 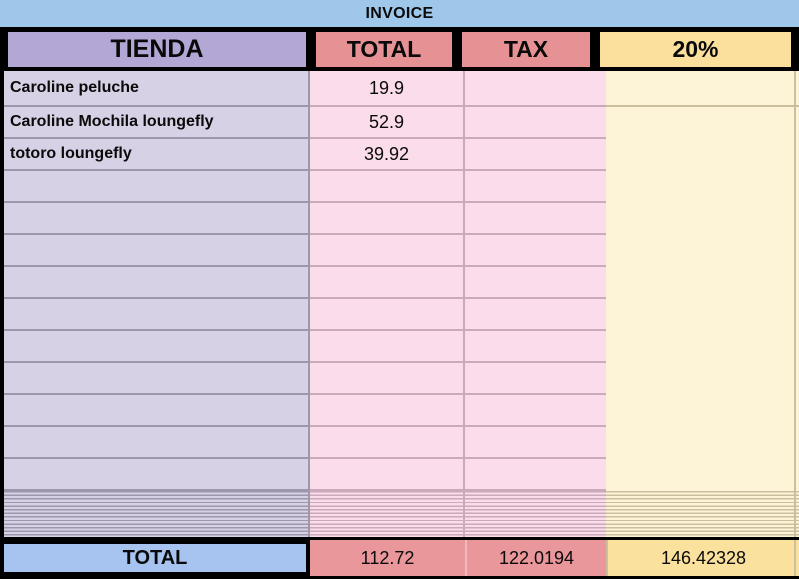 What do you see at coordinates (535, 514) in the screenshot?
I see `hidden-rows-tax` at bounding box center [535, 514].